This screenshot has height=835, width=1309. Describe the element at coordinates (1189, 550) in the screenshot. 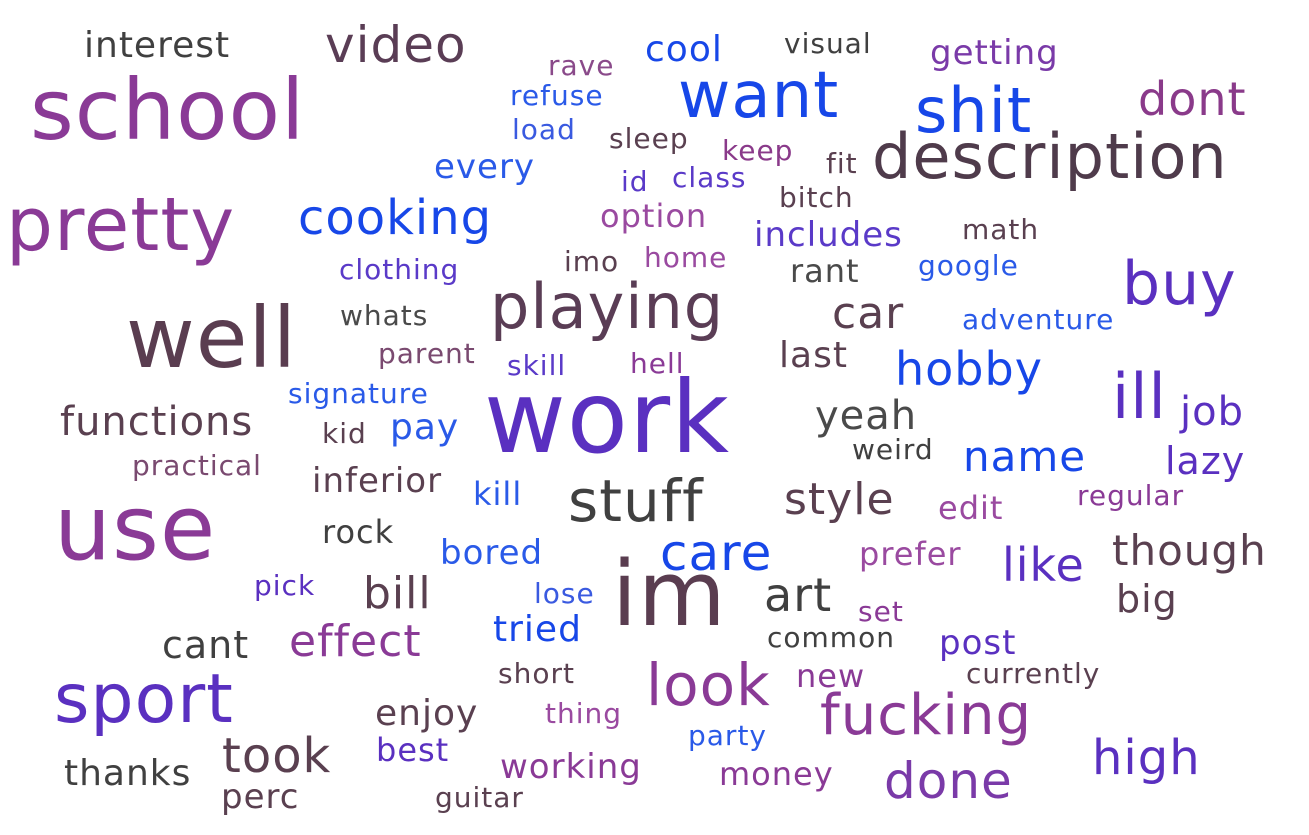

I see `word-though: though` at that location.